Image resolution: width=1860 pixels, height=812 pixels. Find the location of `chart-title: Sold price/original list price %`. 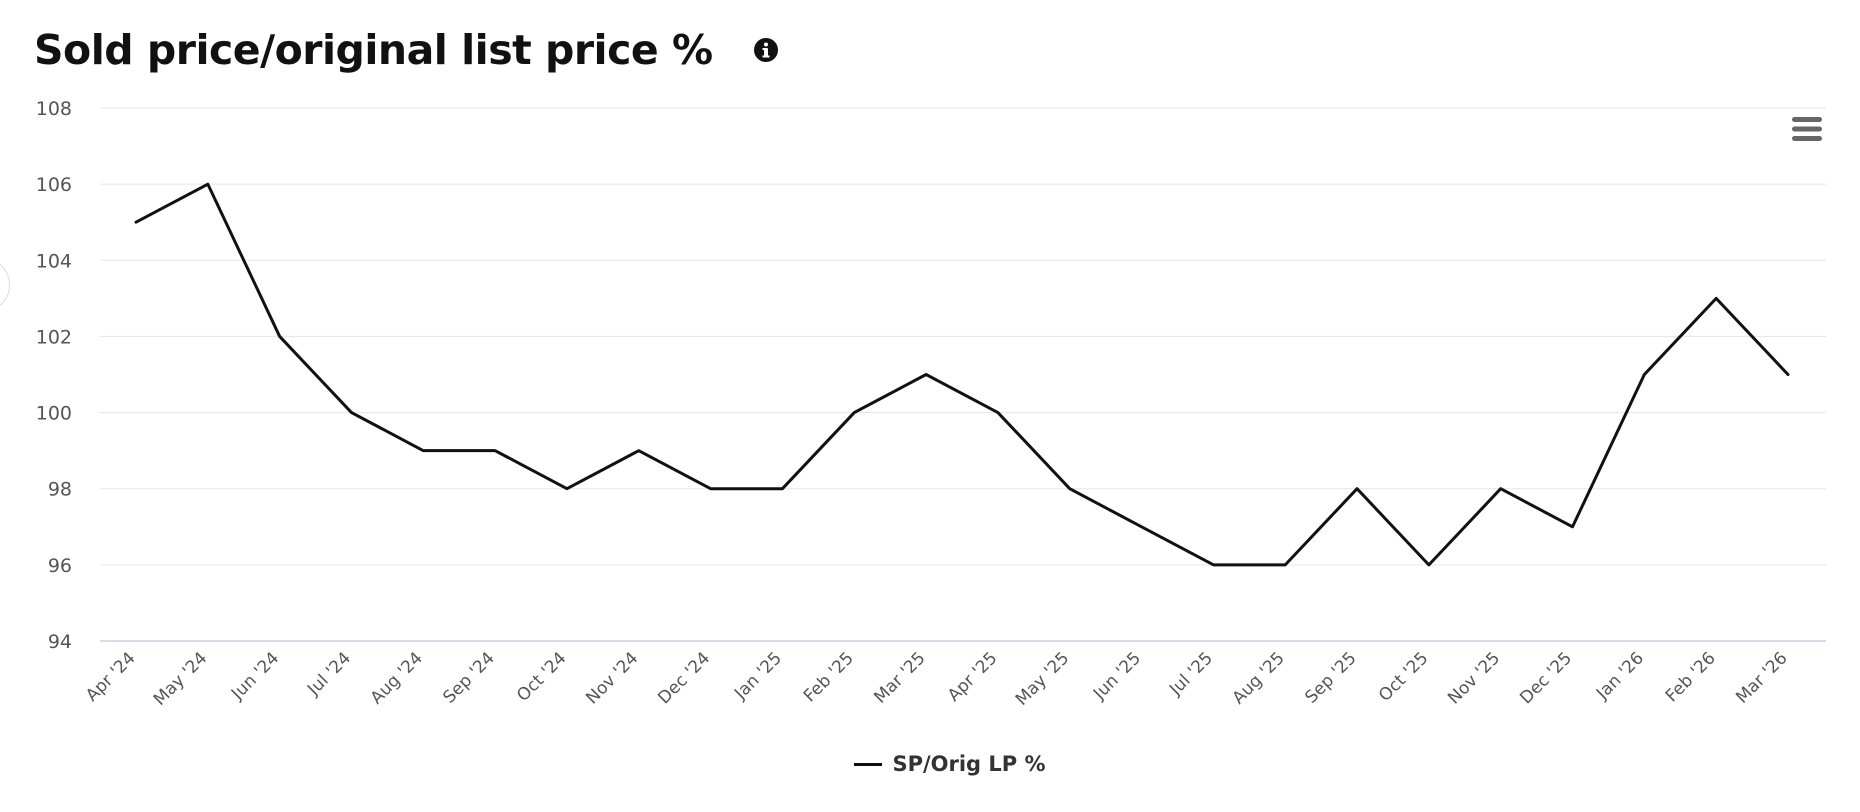

chart-title: Sold price/original list price % is located at coordinates (373, 50).